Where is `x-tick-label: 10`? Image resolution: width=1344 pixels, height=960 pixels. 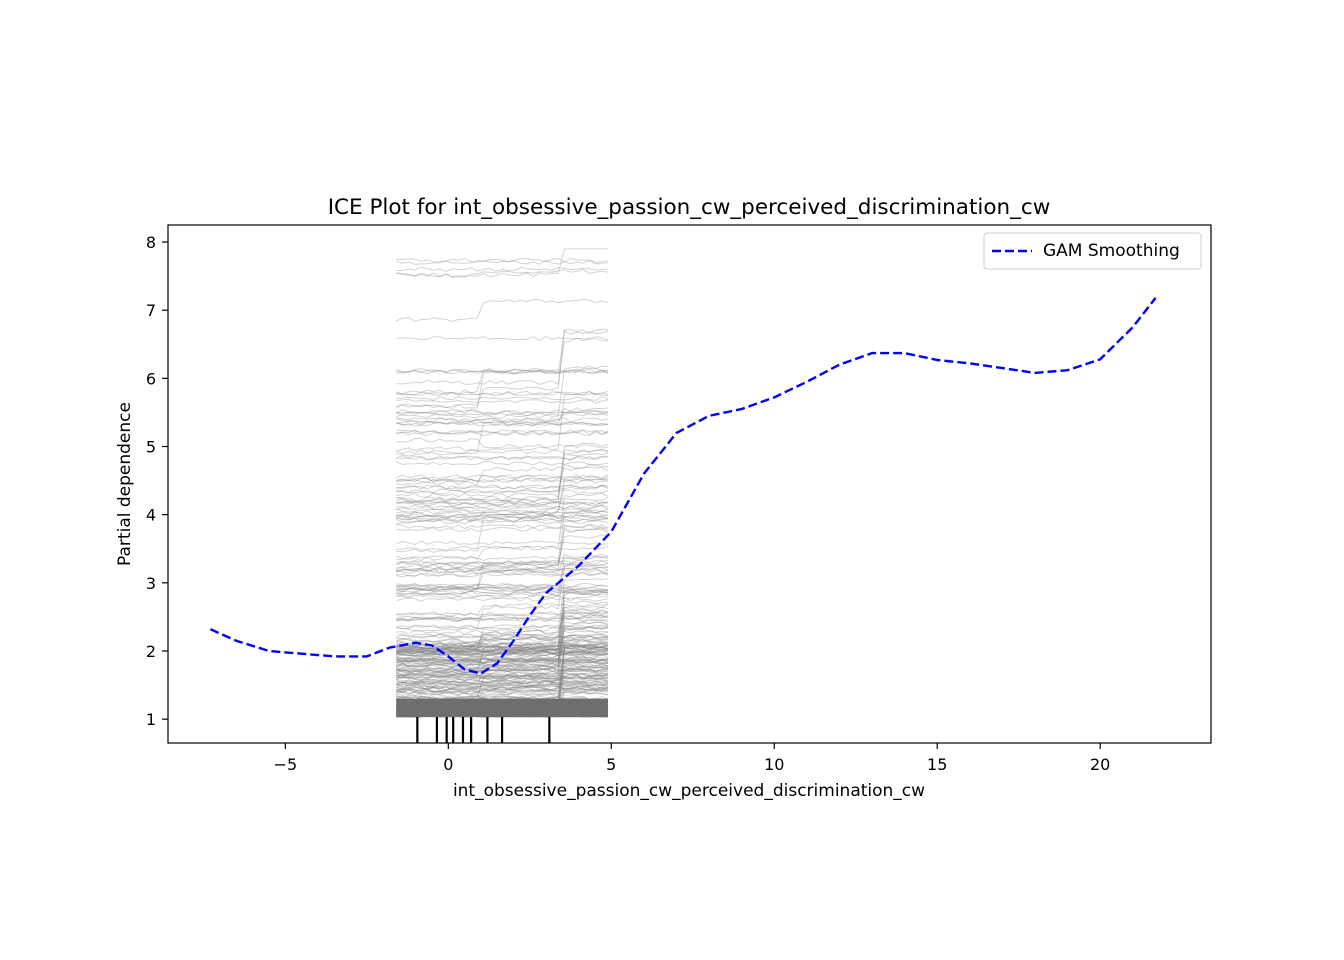
x-tick-label: 10 is located at coordinates (774, 764).